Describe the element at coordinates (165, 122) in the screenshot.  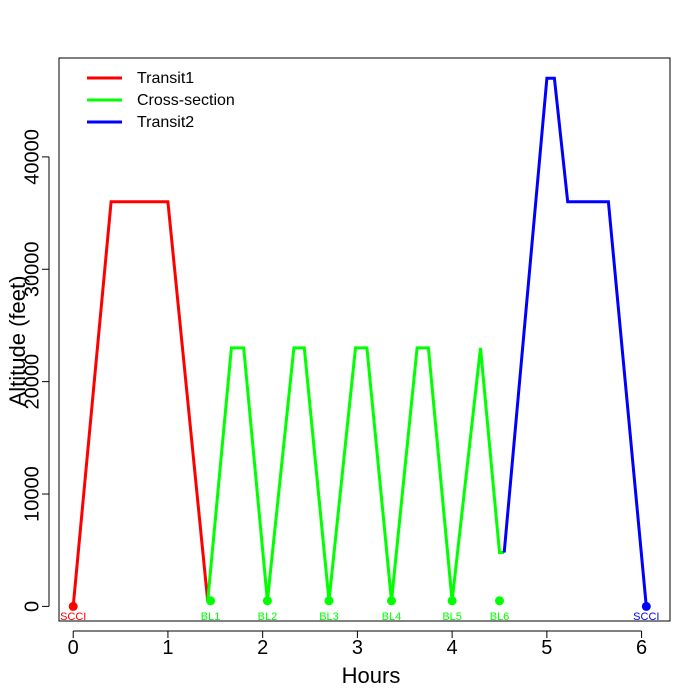
I see `legend-label: Transit2` at that location.